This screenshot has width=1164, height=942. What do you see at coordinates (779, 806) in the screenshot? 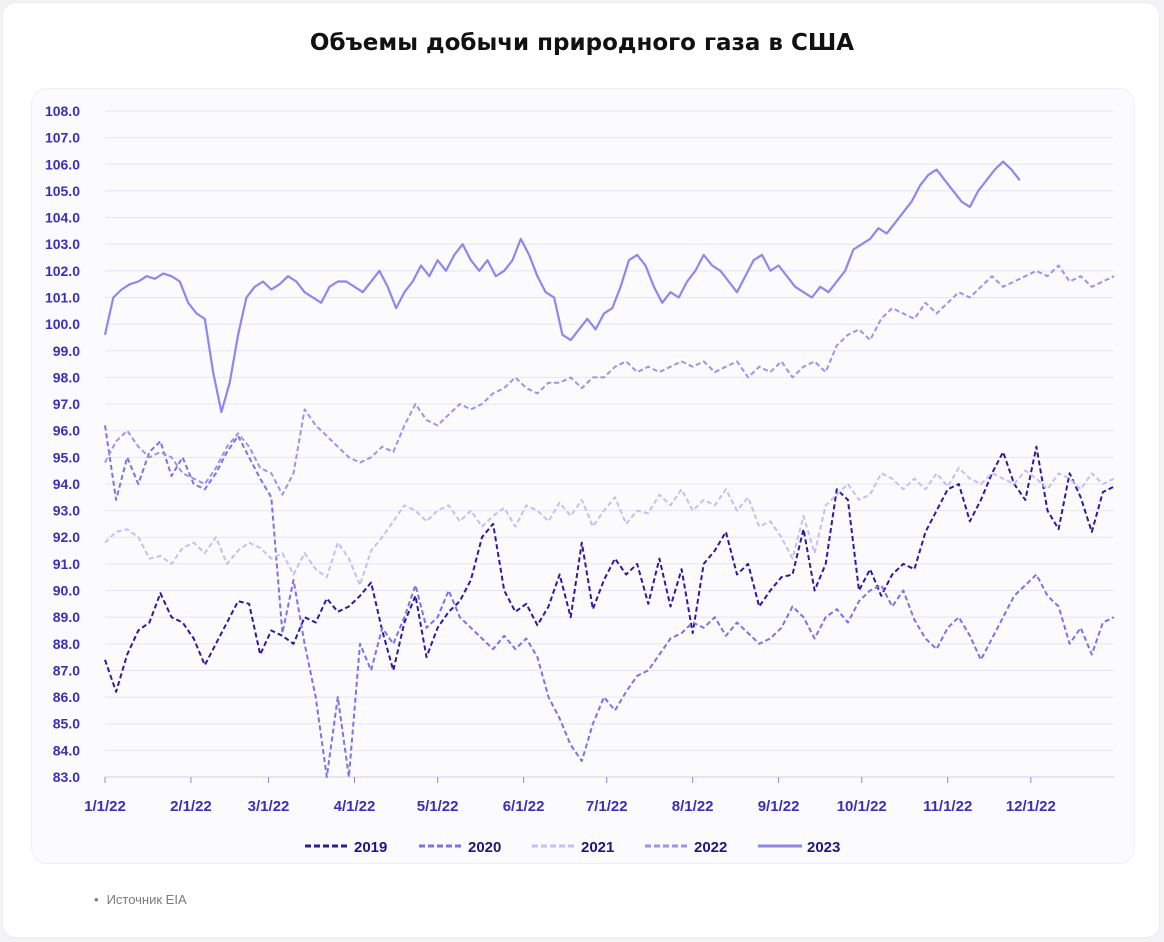
I see `x-tick-label: 9/1/22` at bounding box center [779, 806].